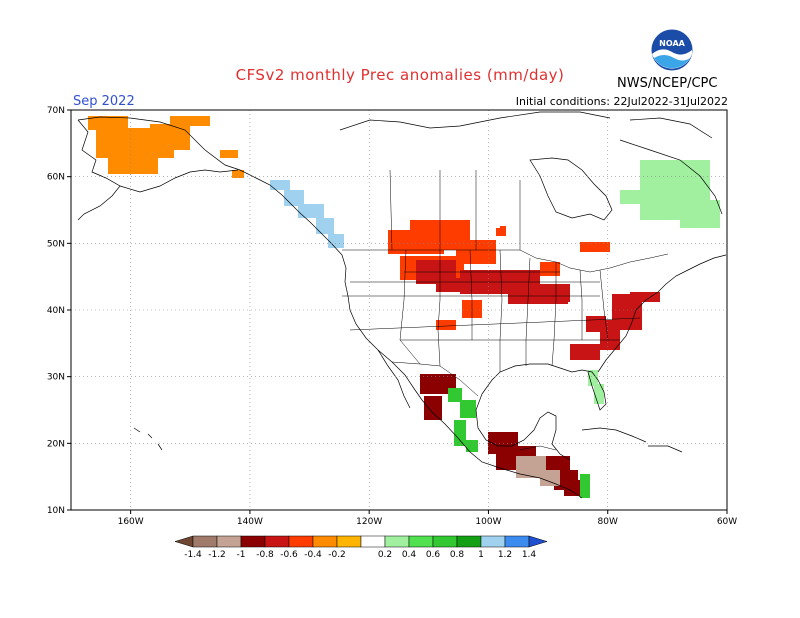 This screenshot has width=800, height=618. Describe the element at coordinates (250, 522) in the screenshot. I see `lon-label: 140W` at that location.